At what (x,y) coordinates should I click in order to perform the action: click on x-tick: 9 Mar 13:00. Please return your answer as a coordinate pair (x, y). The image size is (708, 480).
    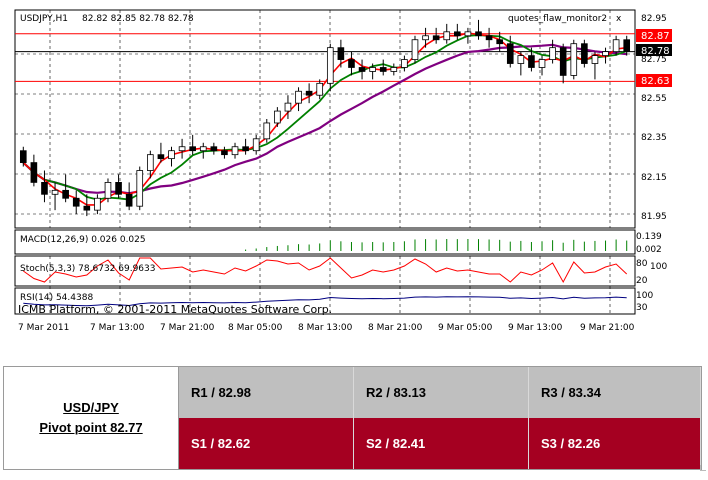
    Looking at the image, I should click on (535, 328).